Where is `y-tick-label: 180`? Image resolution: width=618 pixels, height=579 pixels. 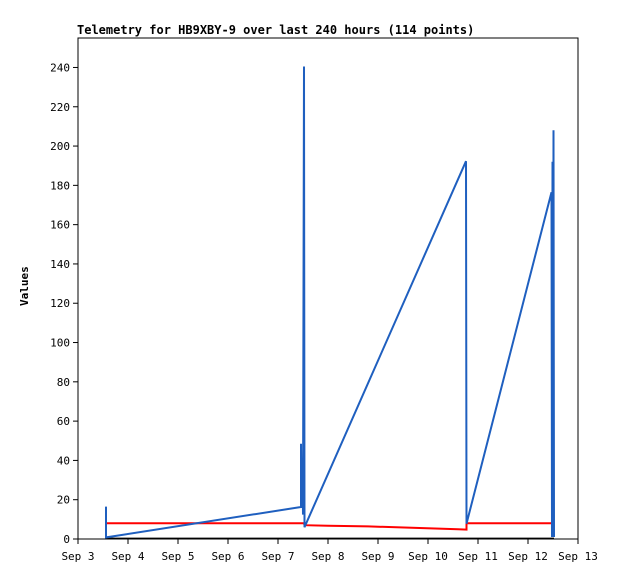
y-tick-label: 180 is located at coordinates (60, 185).